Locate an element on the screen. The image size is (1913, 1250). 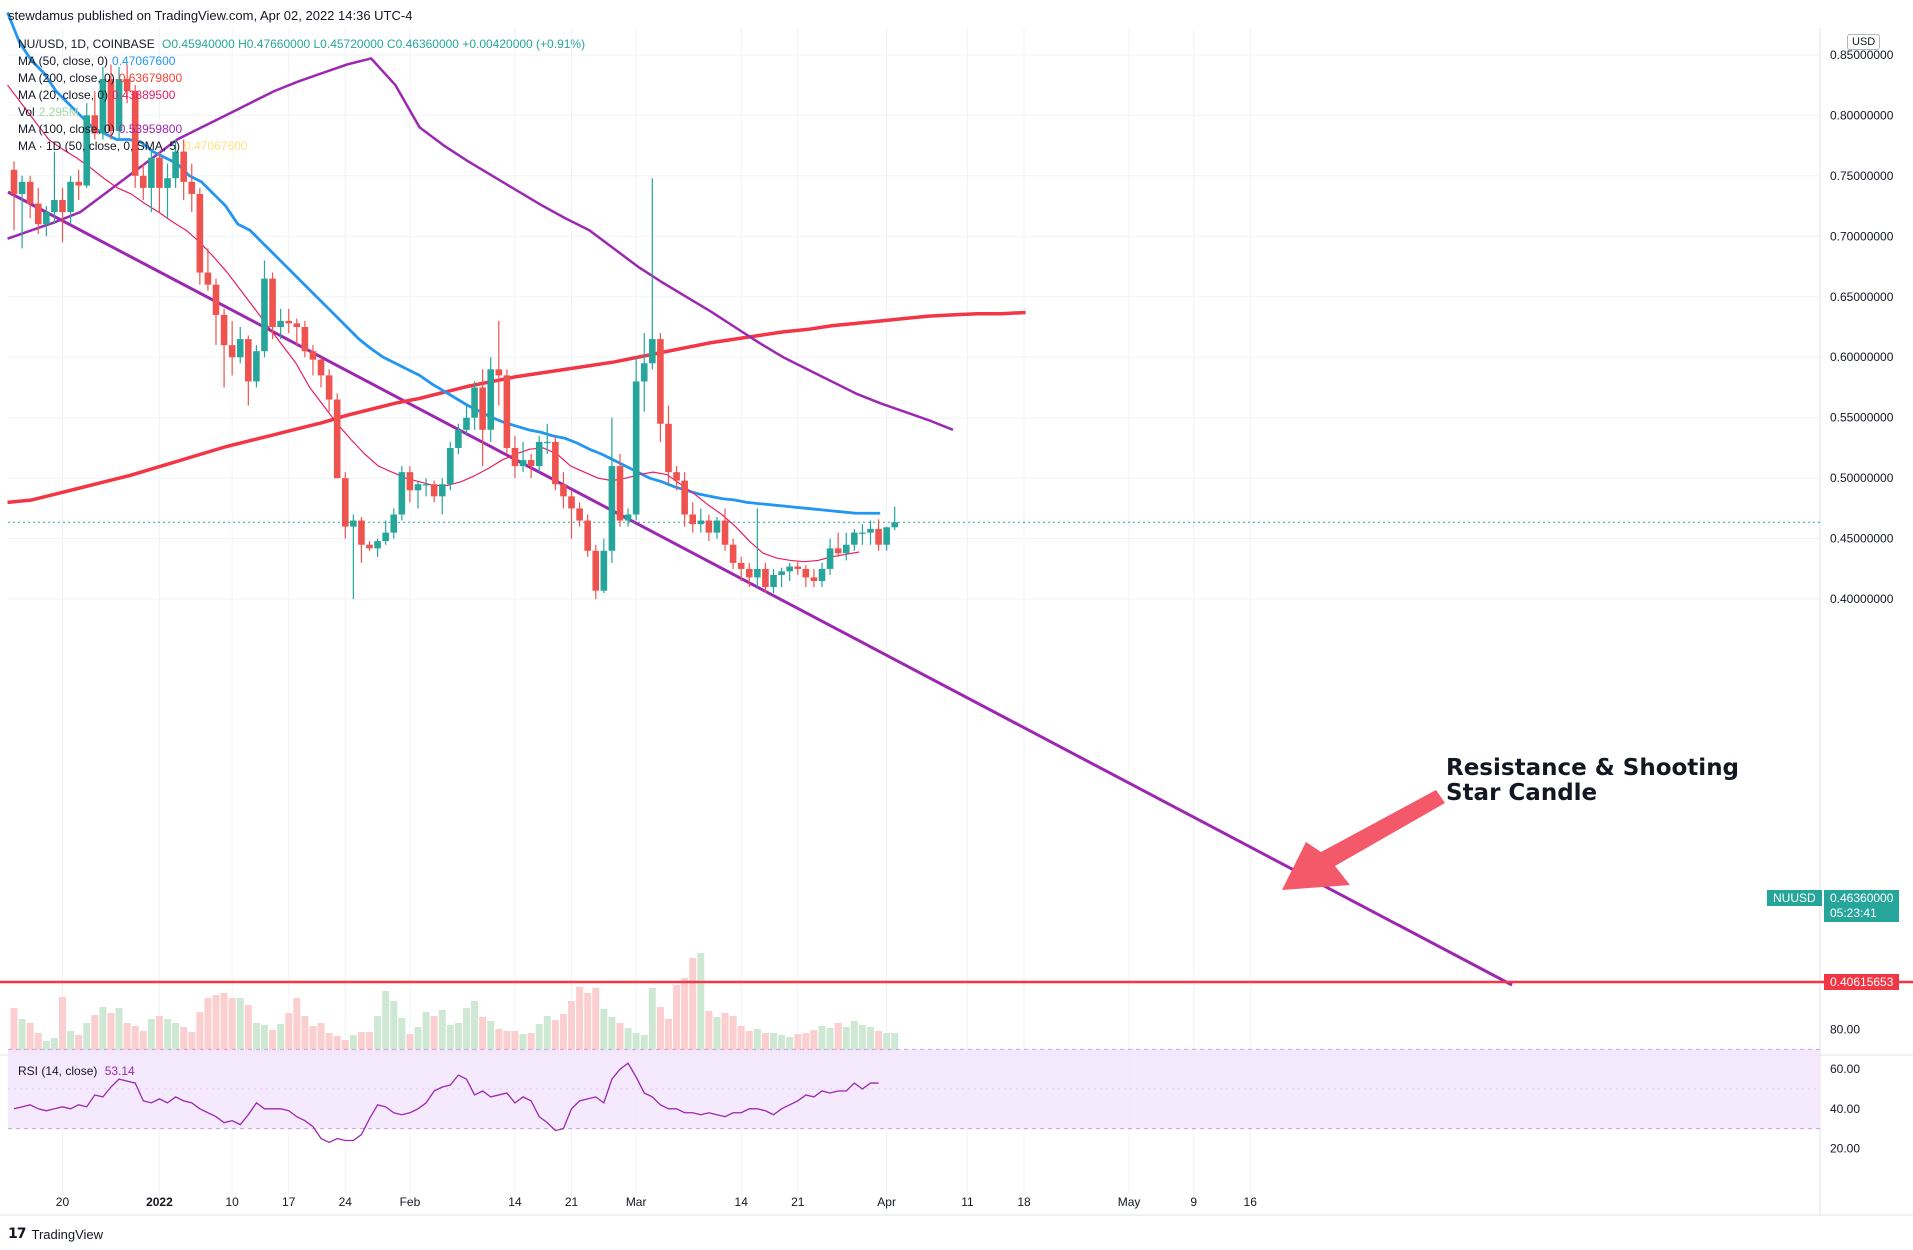
footer-brand: 17 TradingView is located at coordinates (55, 1234).